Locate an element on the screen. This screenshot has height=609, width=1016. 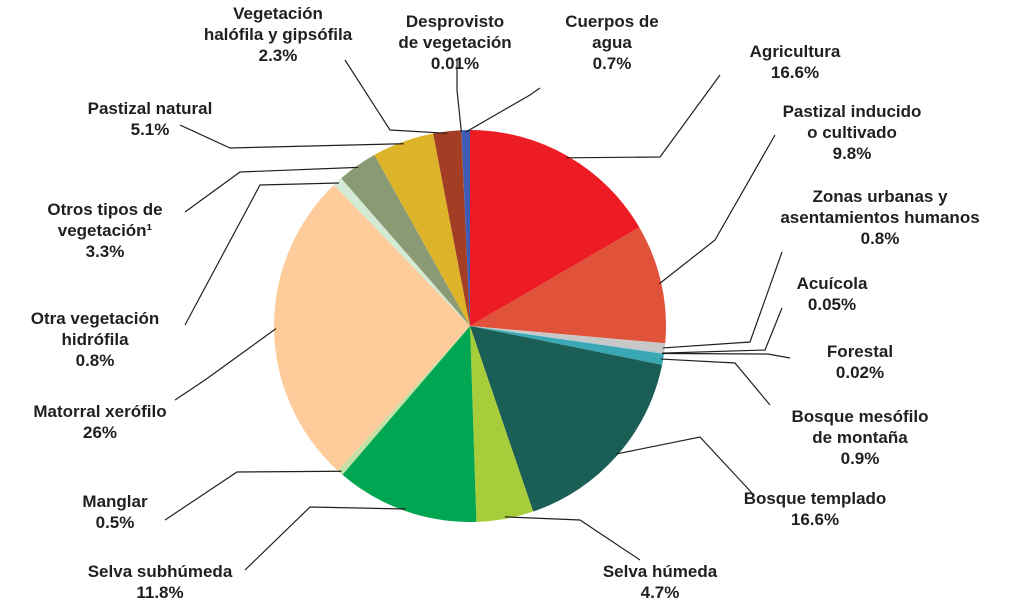
slice-label: Cuerpos de is located at coordinates (612, 21).